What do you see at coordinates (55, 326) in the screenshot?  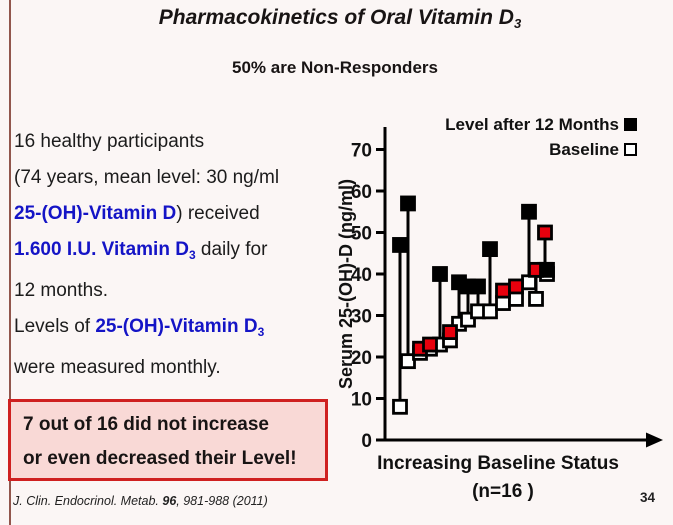 I see `text-segment: Levels of` at bounding box center [55, 326].